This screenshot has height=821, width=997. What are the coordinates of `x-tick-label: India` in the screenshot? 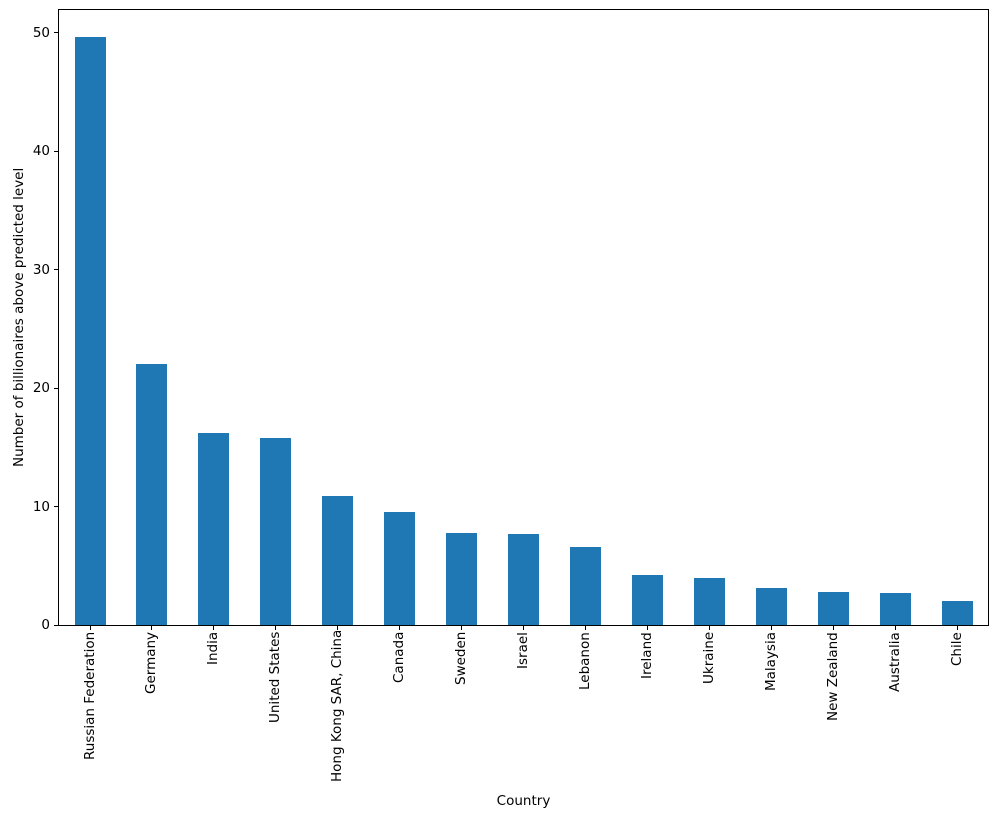 It's located at (213, 649).